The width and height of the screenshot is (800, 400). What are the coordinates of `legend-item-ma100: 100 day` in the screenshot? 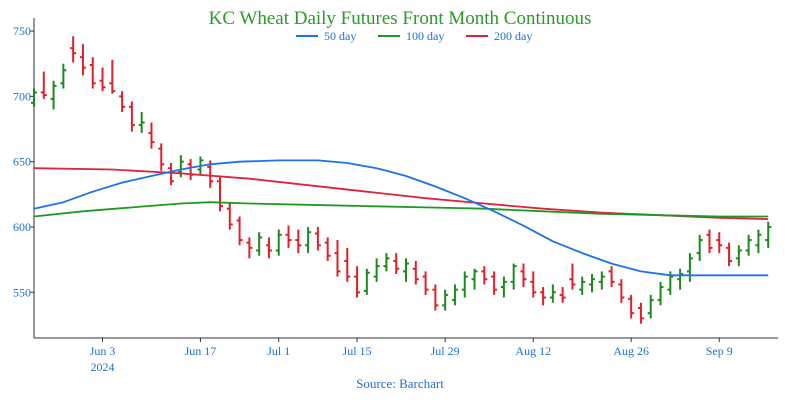 It's located at (411, 36).